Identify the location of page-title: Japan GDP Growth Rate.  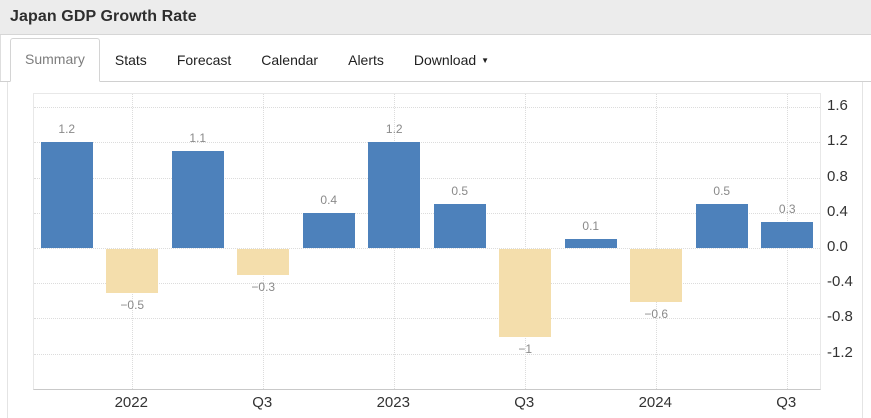
(103, 16).